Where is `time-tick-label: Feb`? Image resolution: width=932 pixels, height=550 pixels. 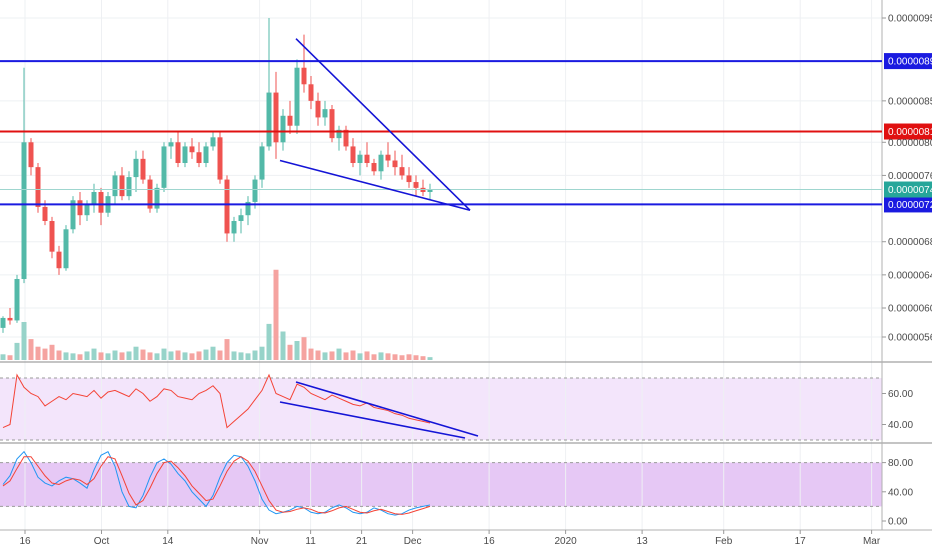
time-tick-label: Feb is located at coordinates (724, 541).